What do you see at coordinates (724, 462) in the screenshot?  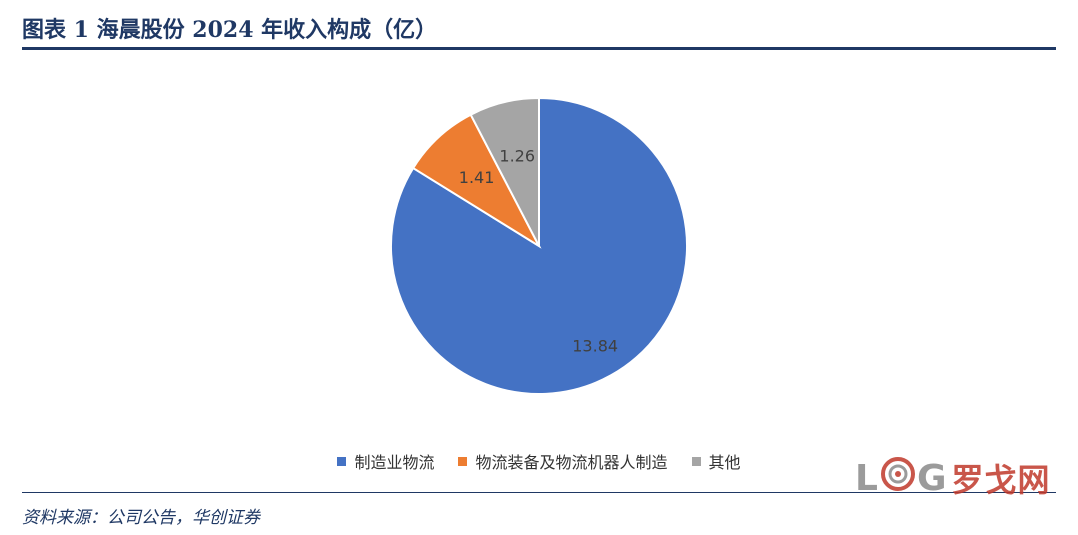 I see `legend-label: 其他` at bounding box center [724, 462].